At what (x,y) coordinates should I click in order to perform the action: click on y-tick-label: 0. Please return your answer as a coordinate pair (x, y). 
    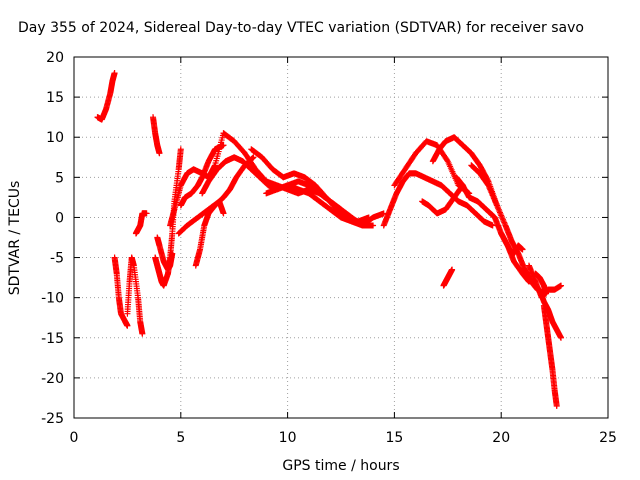
    Looking at the image, I should click on (59, 218).